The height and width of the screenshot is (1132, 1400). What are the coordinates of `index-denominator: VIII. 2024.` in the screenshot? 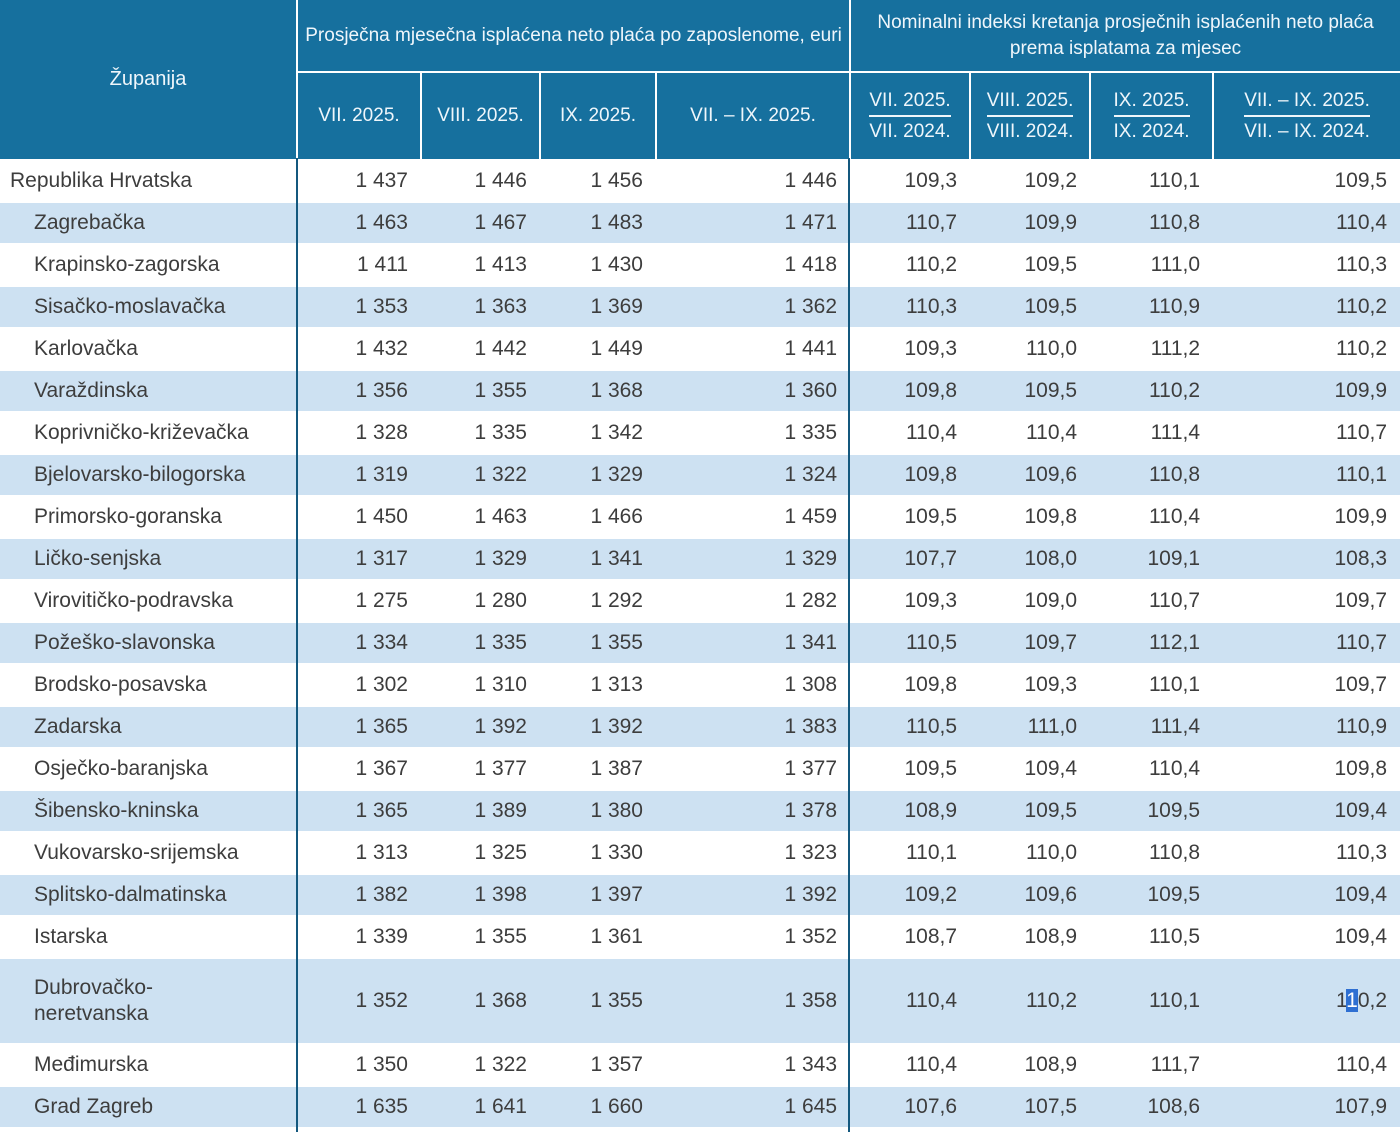 It's located at (1030, 131).